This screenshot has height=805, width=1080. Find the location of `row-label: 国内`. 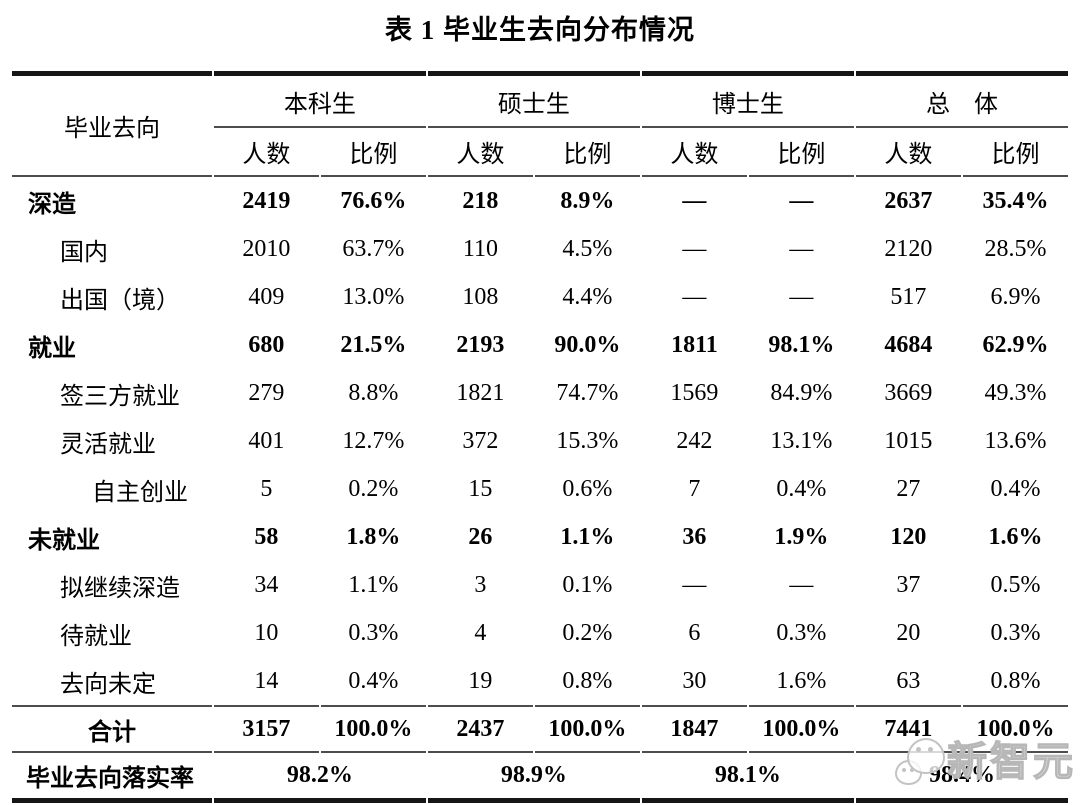

row-label: 国内 is located at coordinates (84, 252).